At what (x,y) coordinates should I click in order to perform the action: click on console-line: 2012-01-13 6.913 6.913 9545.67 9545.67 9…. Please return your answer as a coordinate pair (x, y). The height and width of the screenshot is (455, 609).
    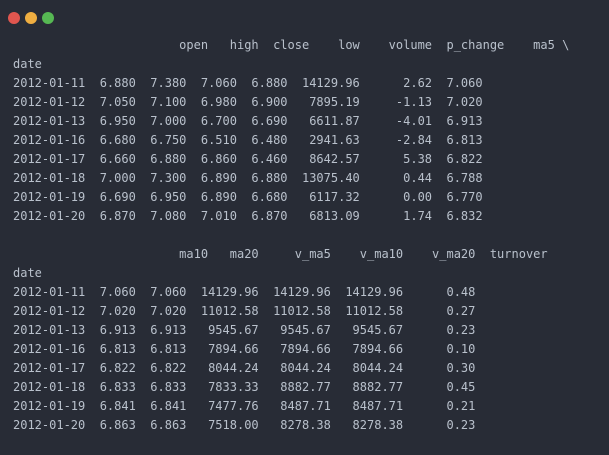
    Looking at the image, I should click on (244, 330).